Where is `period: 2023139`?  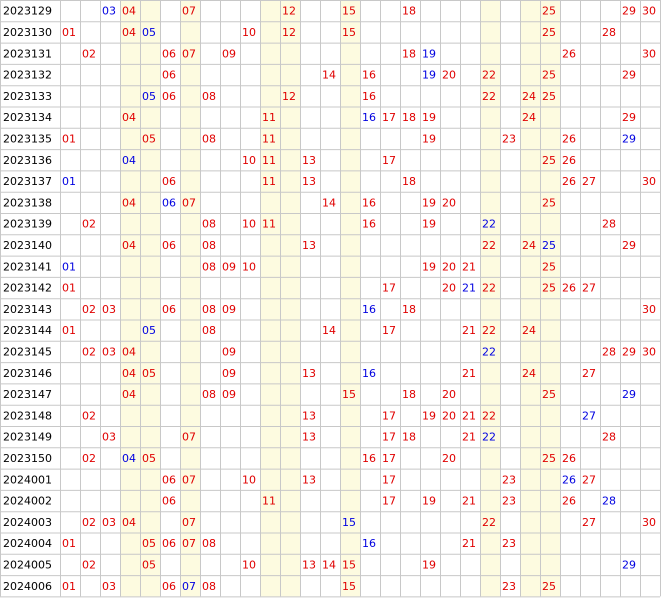
period: 2023139 is located at coordinates (27, 224).